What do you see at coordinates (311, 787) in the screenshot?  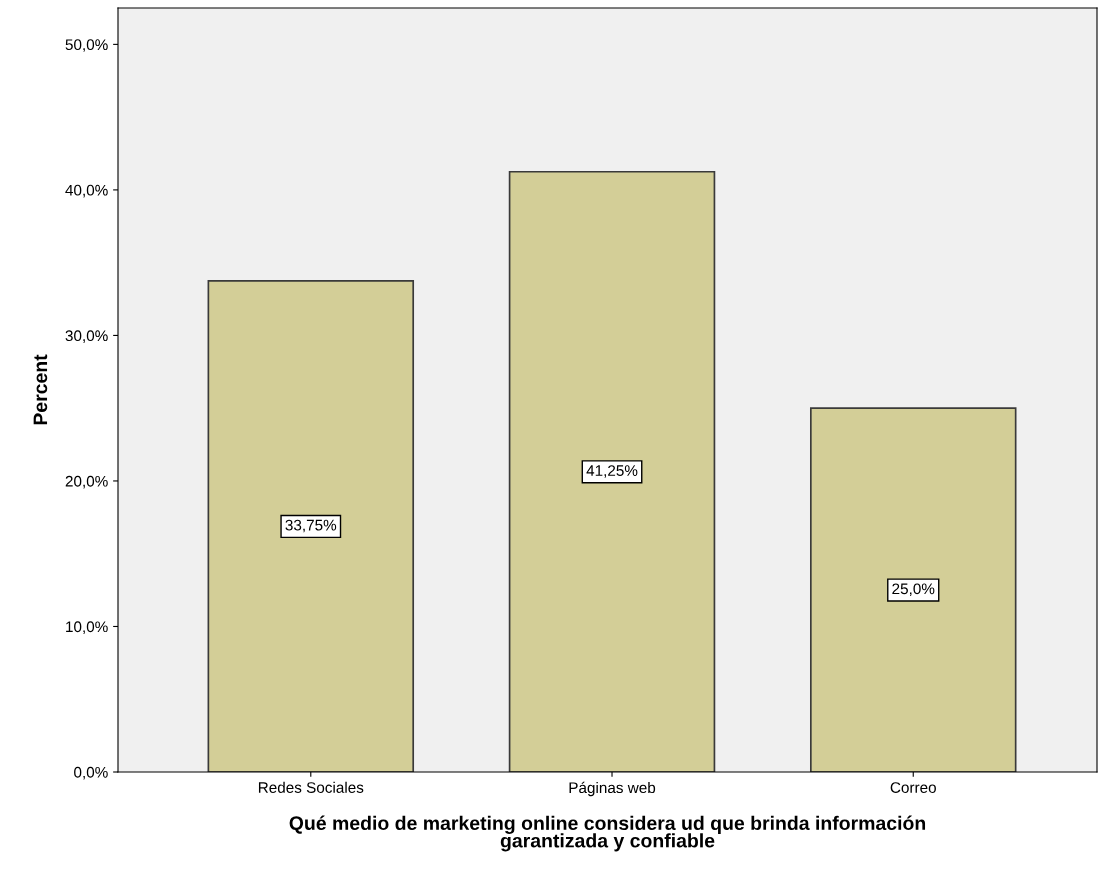 I see `x-tick-label: Redes Sociales` at bounding box center [311, 787].